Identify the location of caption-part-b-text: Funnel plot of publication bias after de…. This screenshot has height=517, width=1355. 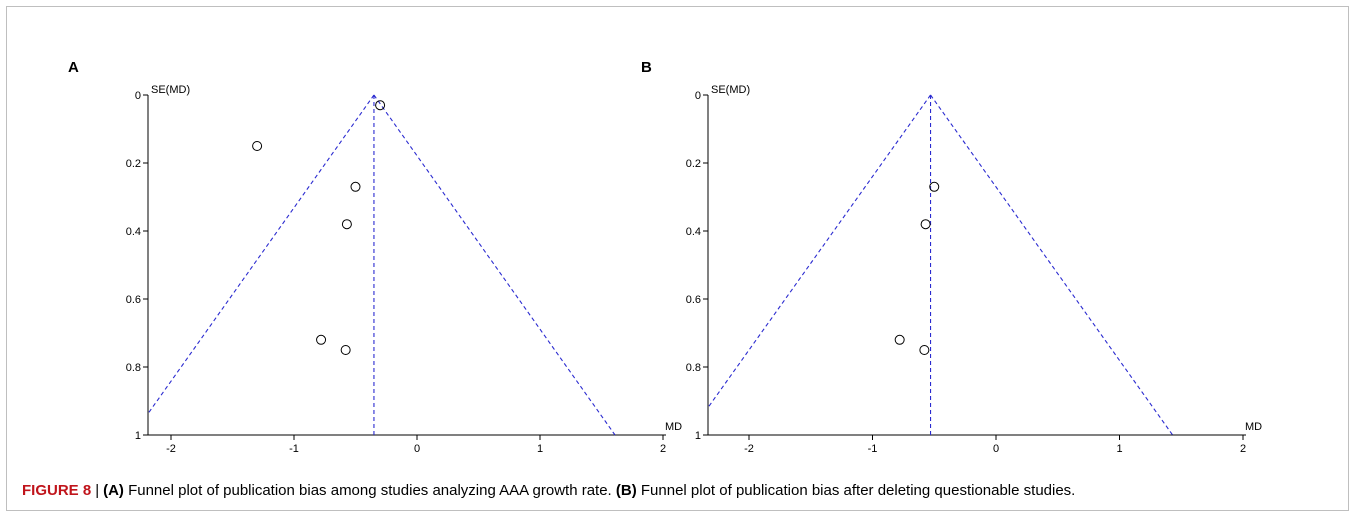
(856, 490).